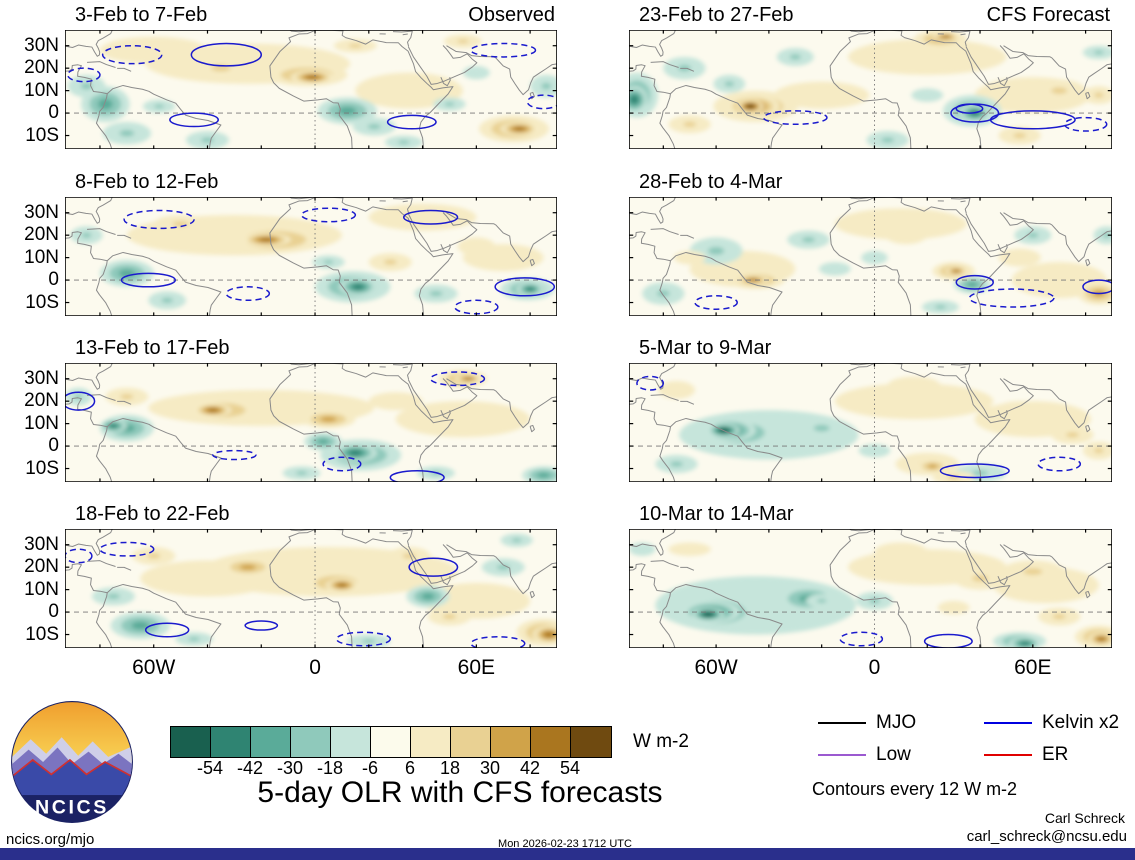 The height and width of the screenshot is (860, 1135). I want to click on colorbar, so click(391, 742).